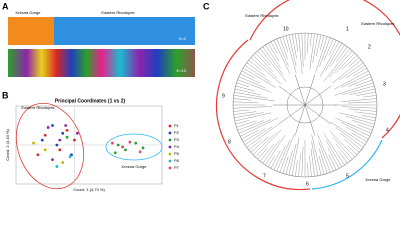  Describe the element at coordinates (7, 145) in the screenshot. I see `y-axis-label: Coord. 2 (3.43 %)` at that location.